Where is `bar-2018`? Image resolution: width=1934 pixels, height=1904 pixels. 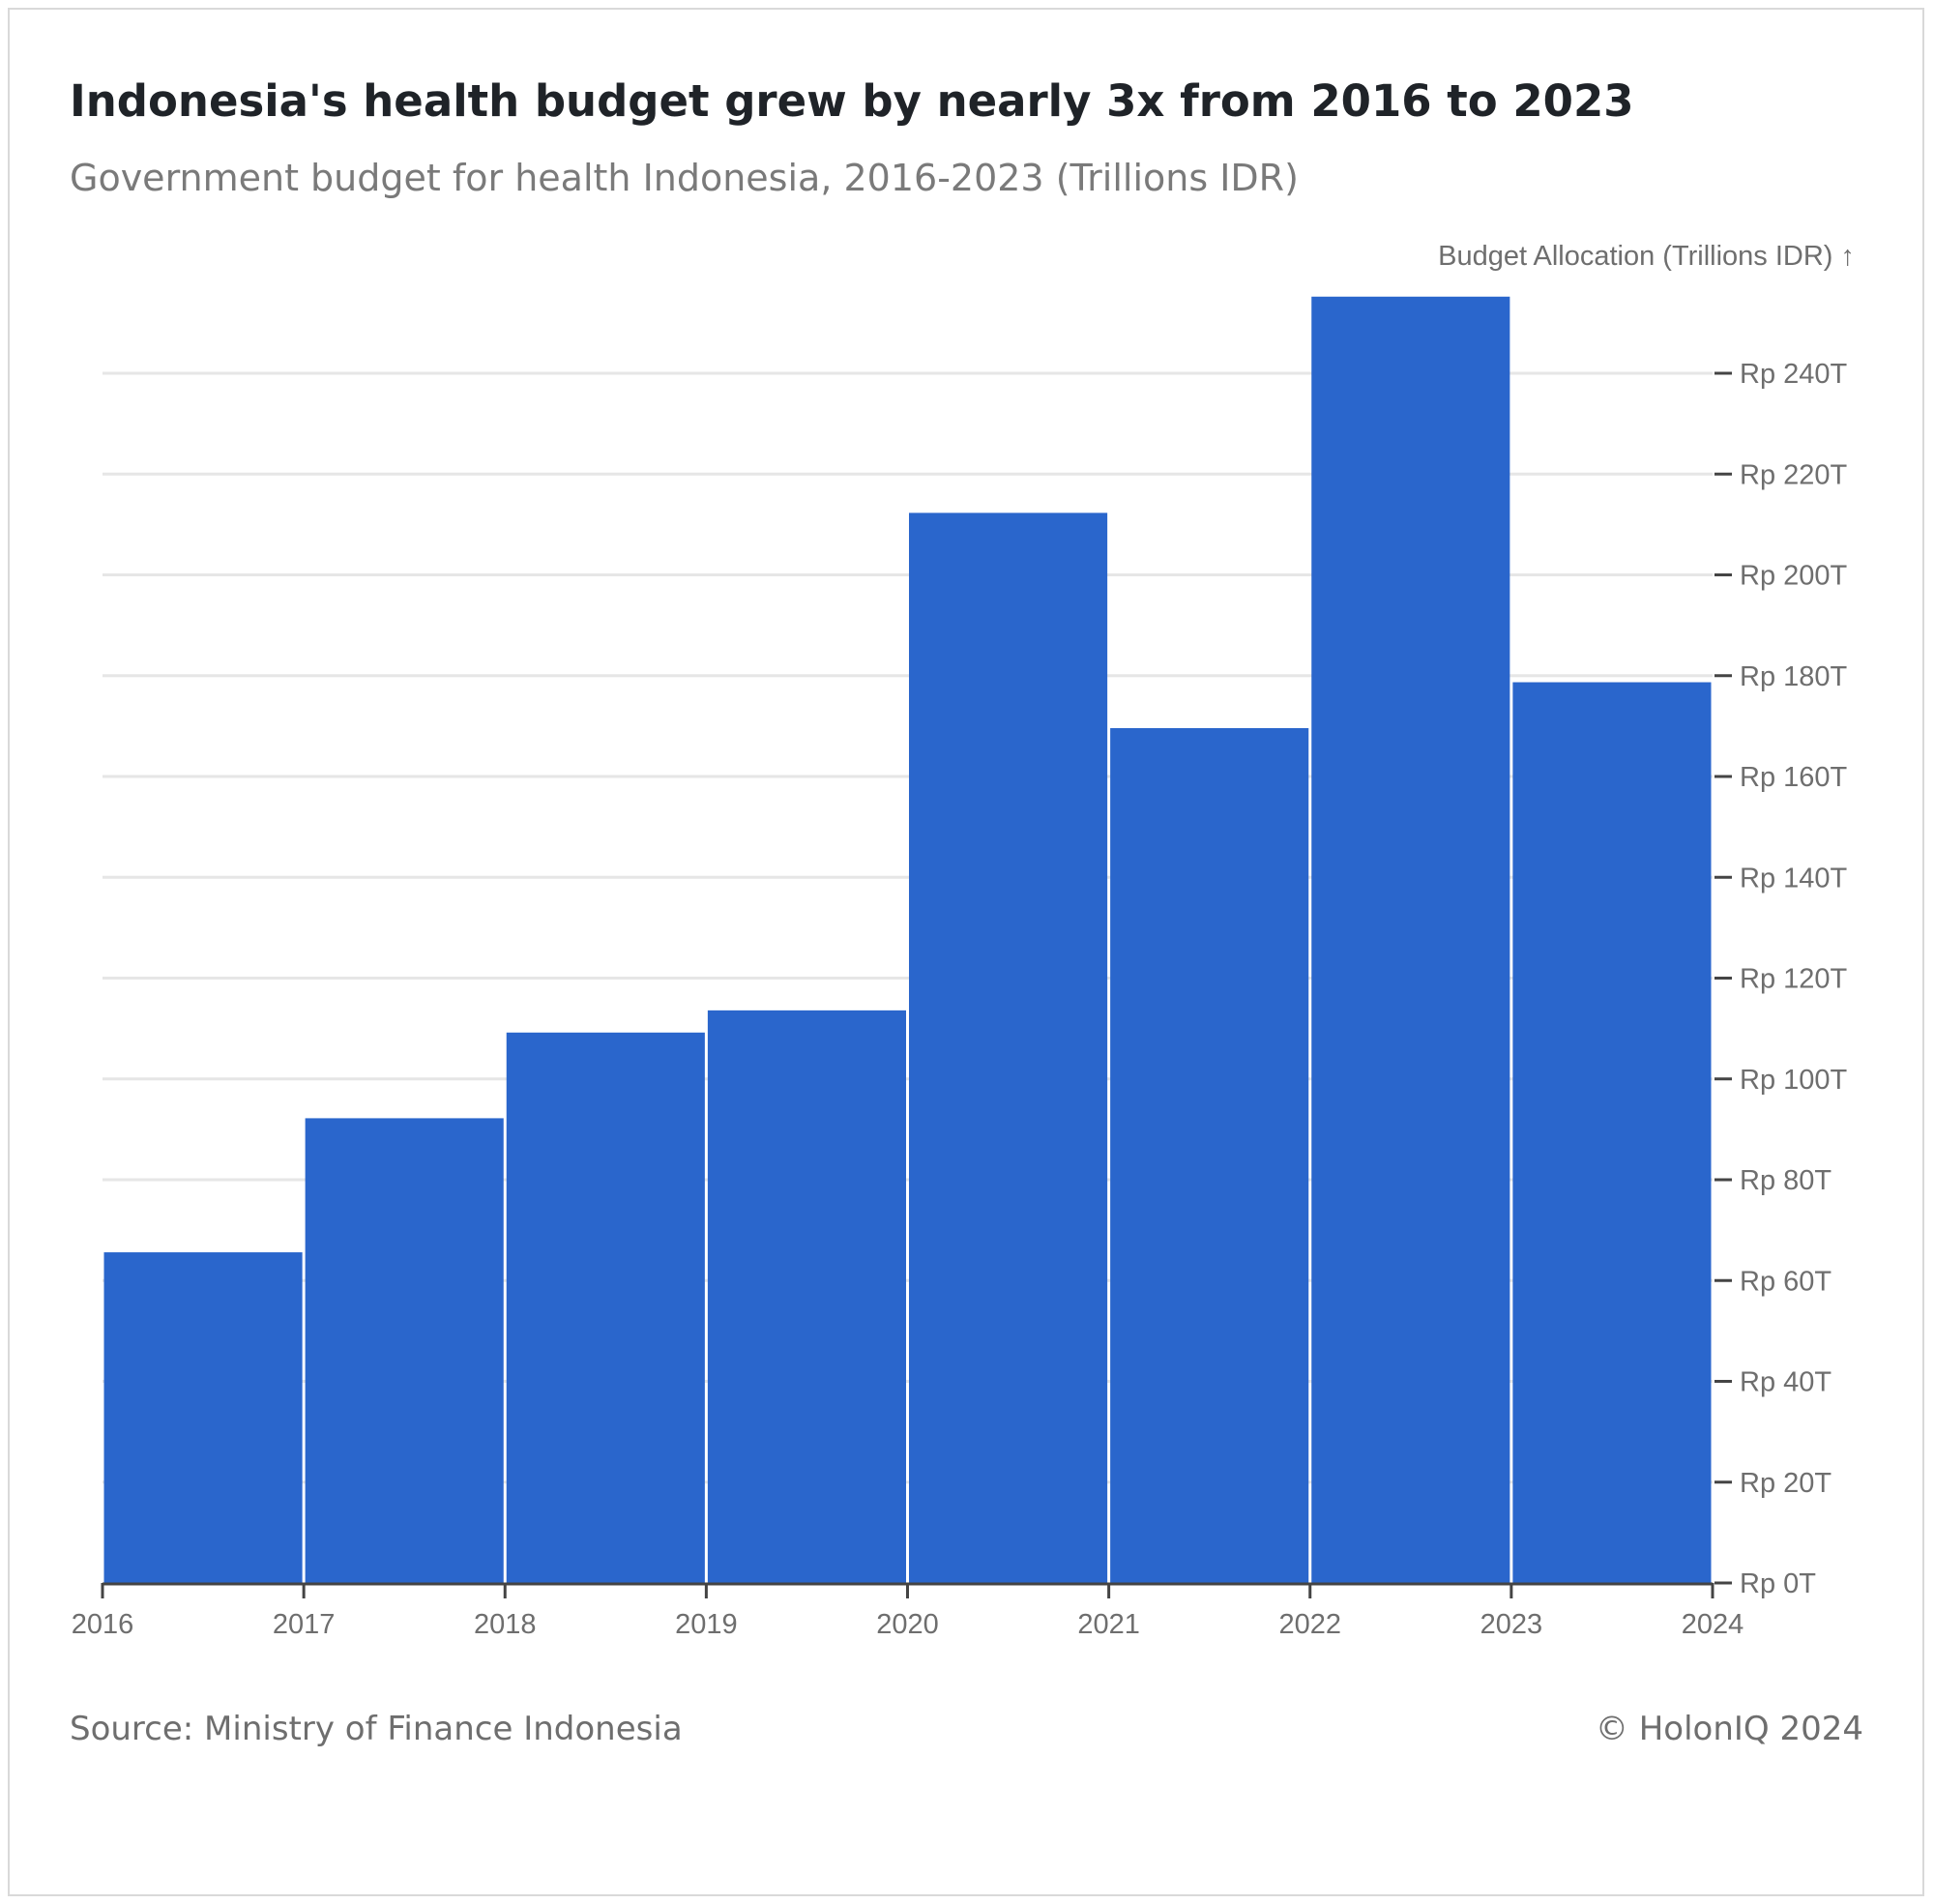 bar-2018 is located at coordinates (605, 1308).